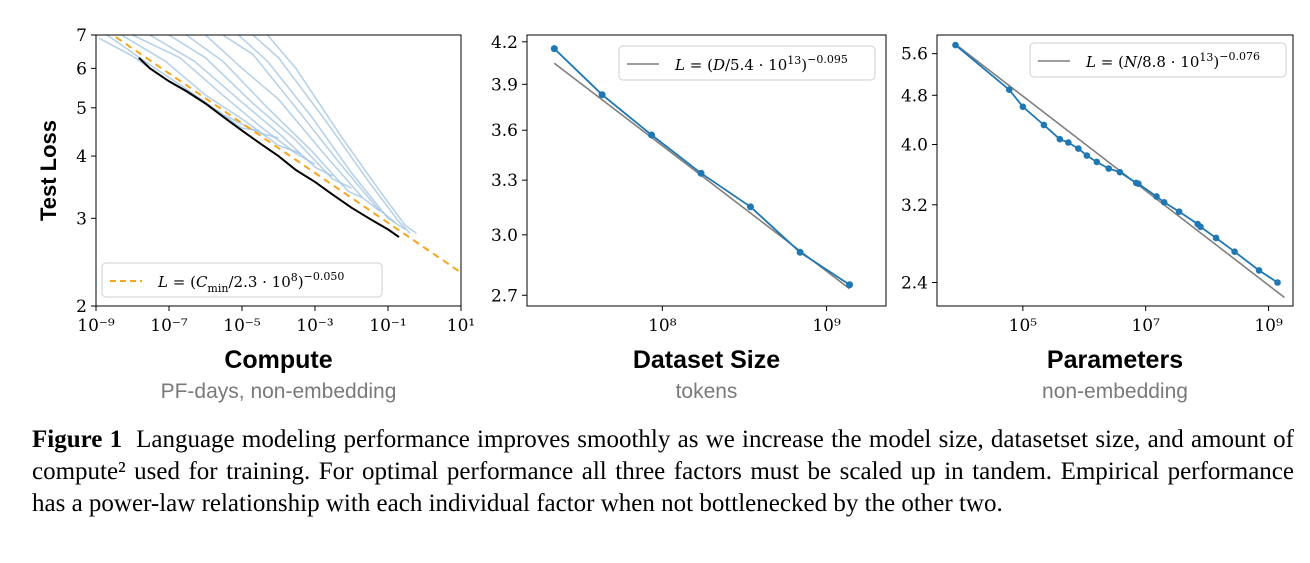 The image size is (1310, 563). Describe the element at coordinates (81, 307) in the screenshot. I see `y-tick-label: 2` at that location.